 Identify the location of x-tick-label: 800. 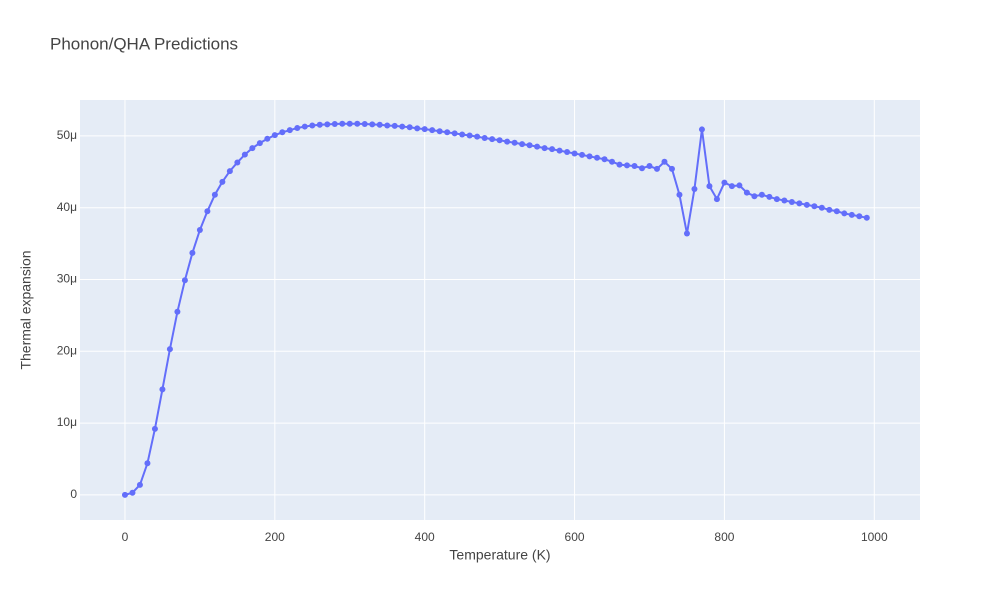
(724, 537).